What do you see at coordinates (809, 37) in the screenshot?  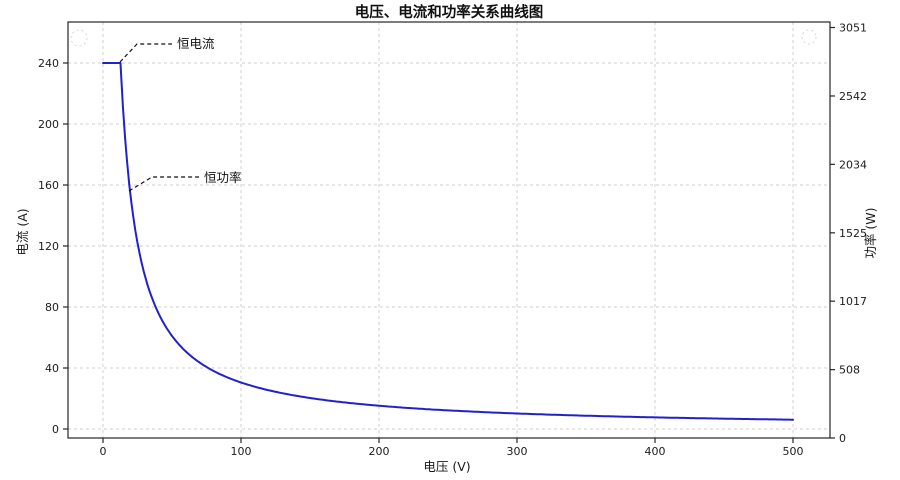 I see `top-right-corner-mark` at bounding box center [809, 37].